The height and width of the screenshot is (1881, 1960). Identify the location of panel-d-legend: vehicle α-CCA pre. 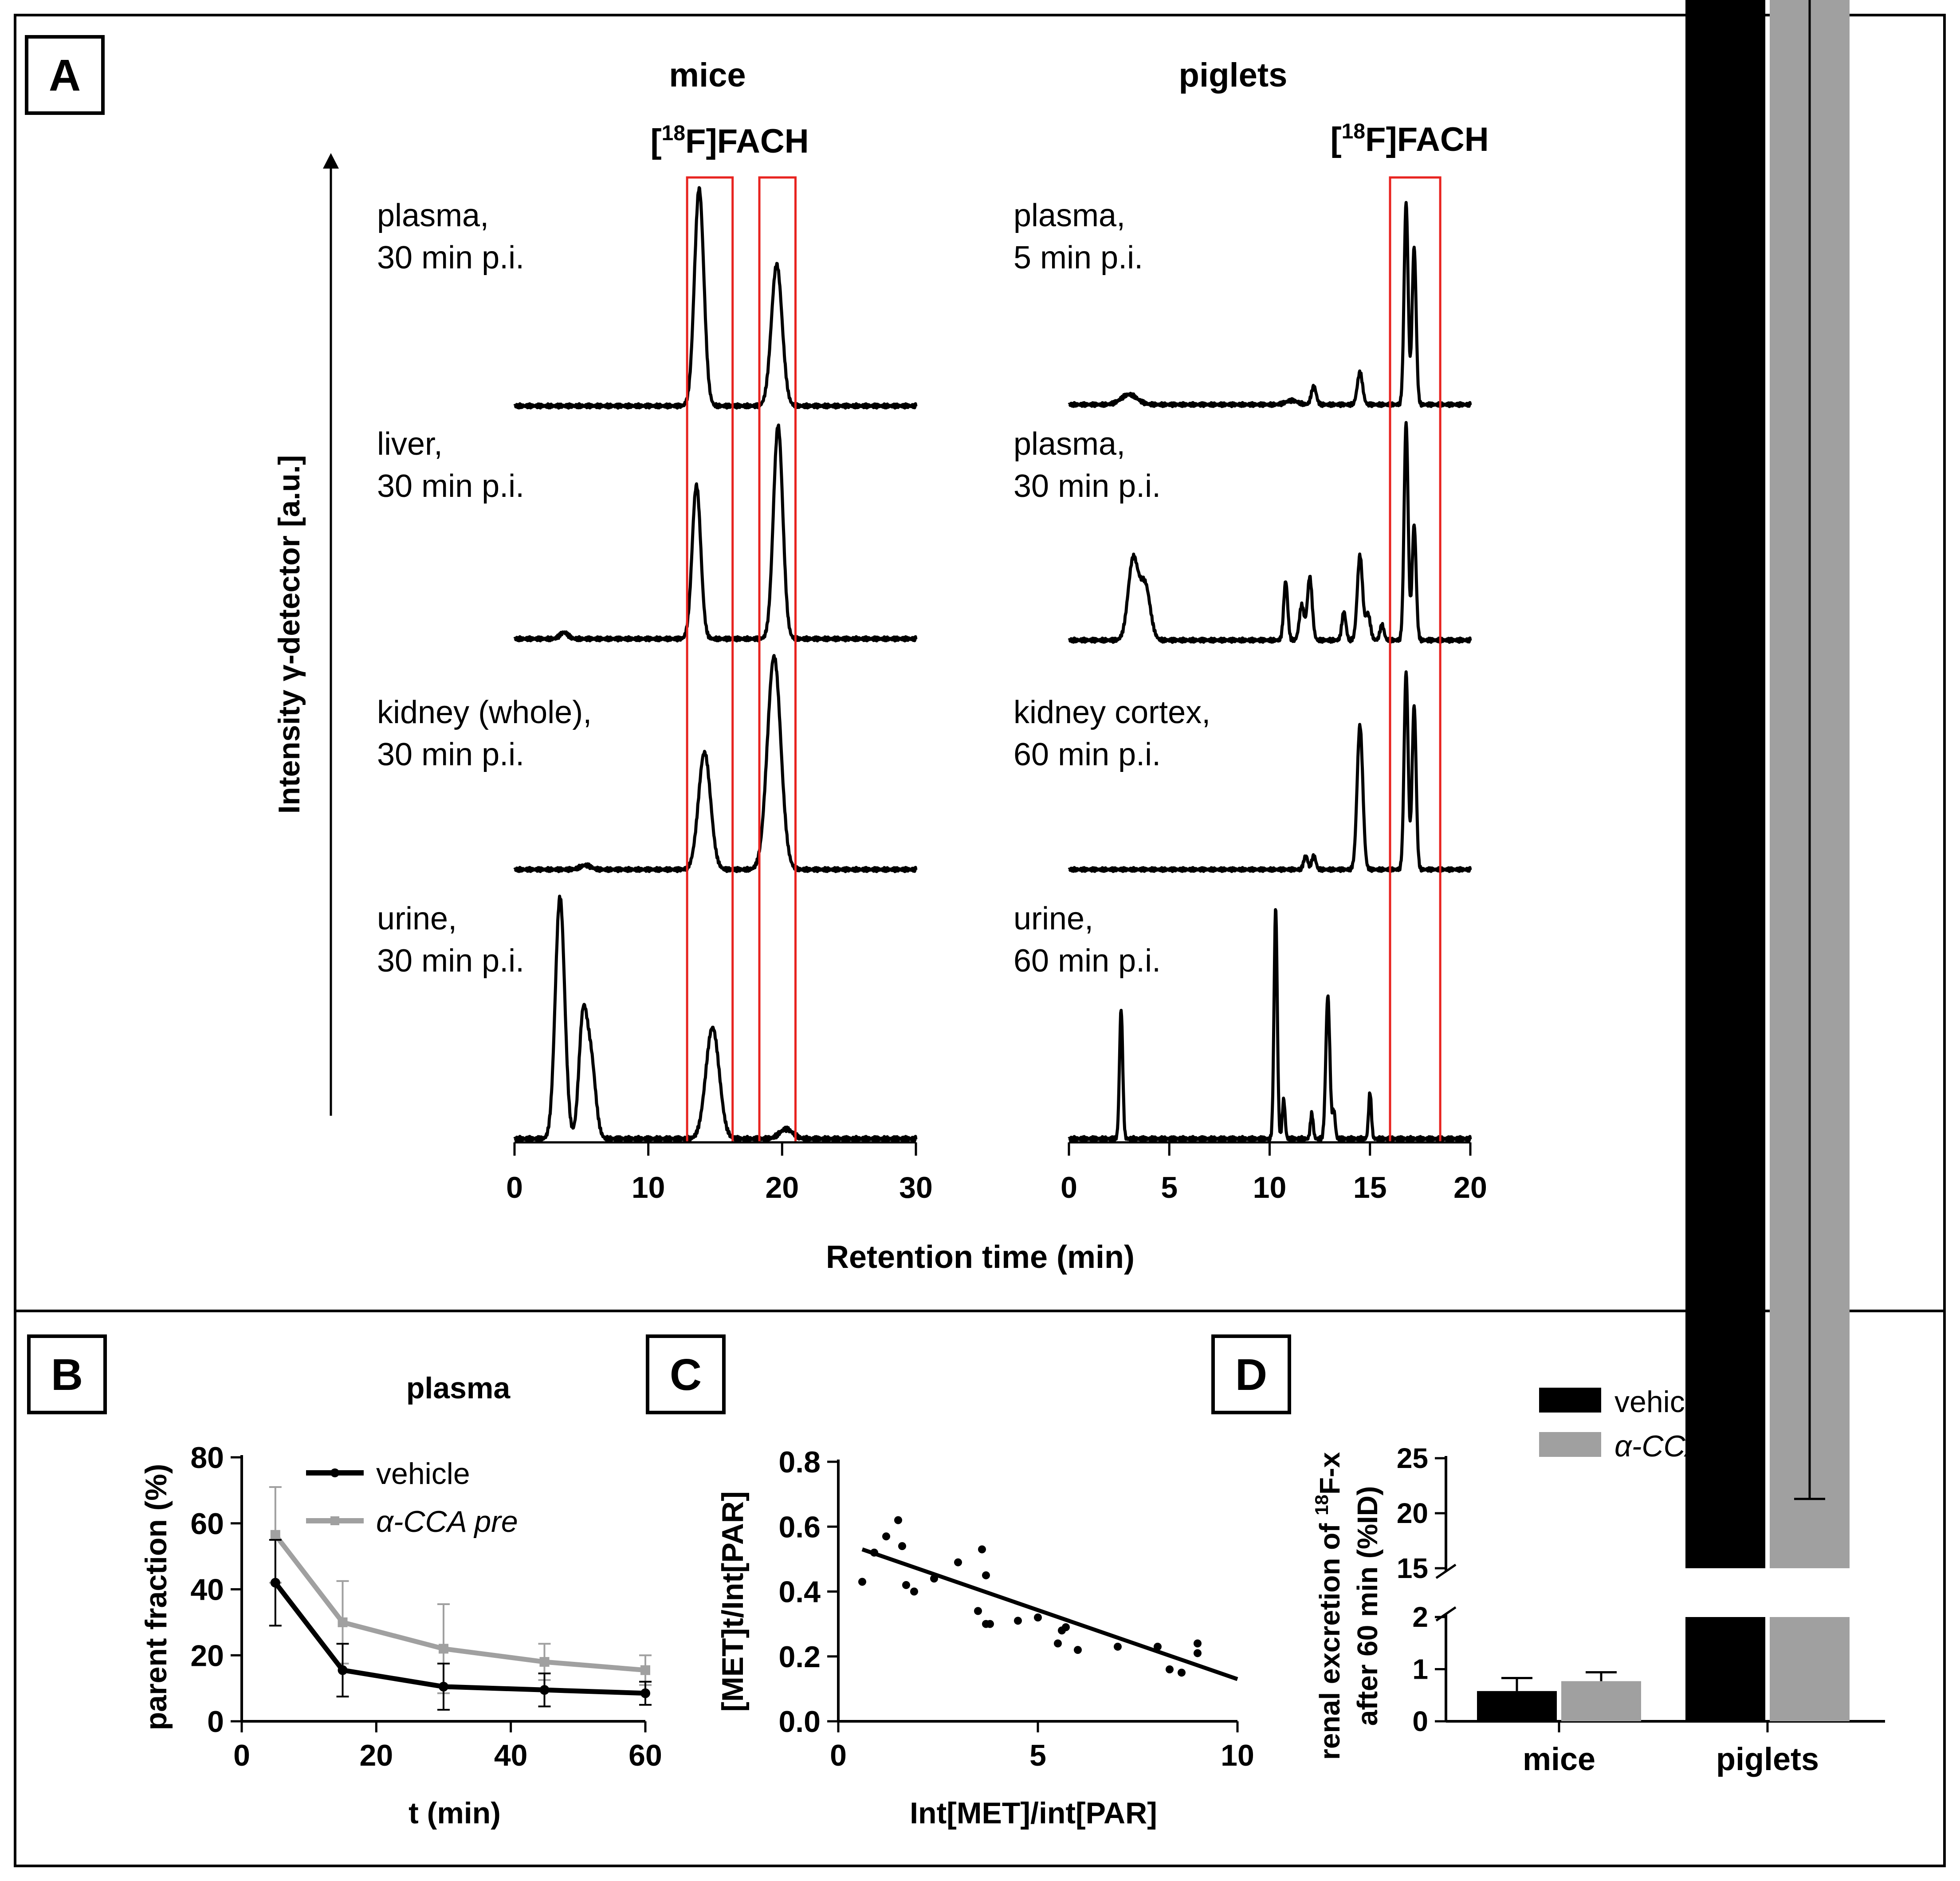
(1647, 1424).